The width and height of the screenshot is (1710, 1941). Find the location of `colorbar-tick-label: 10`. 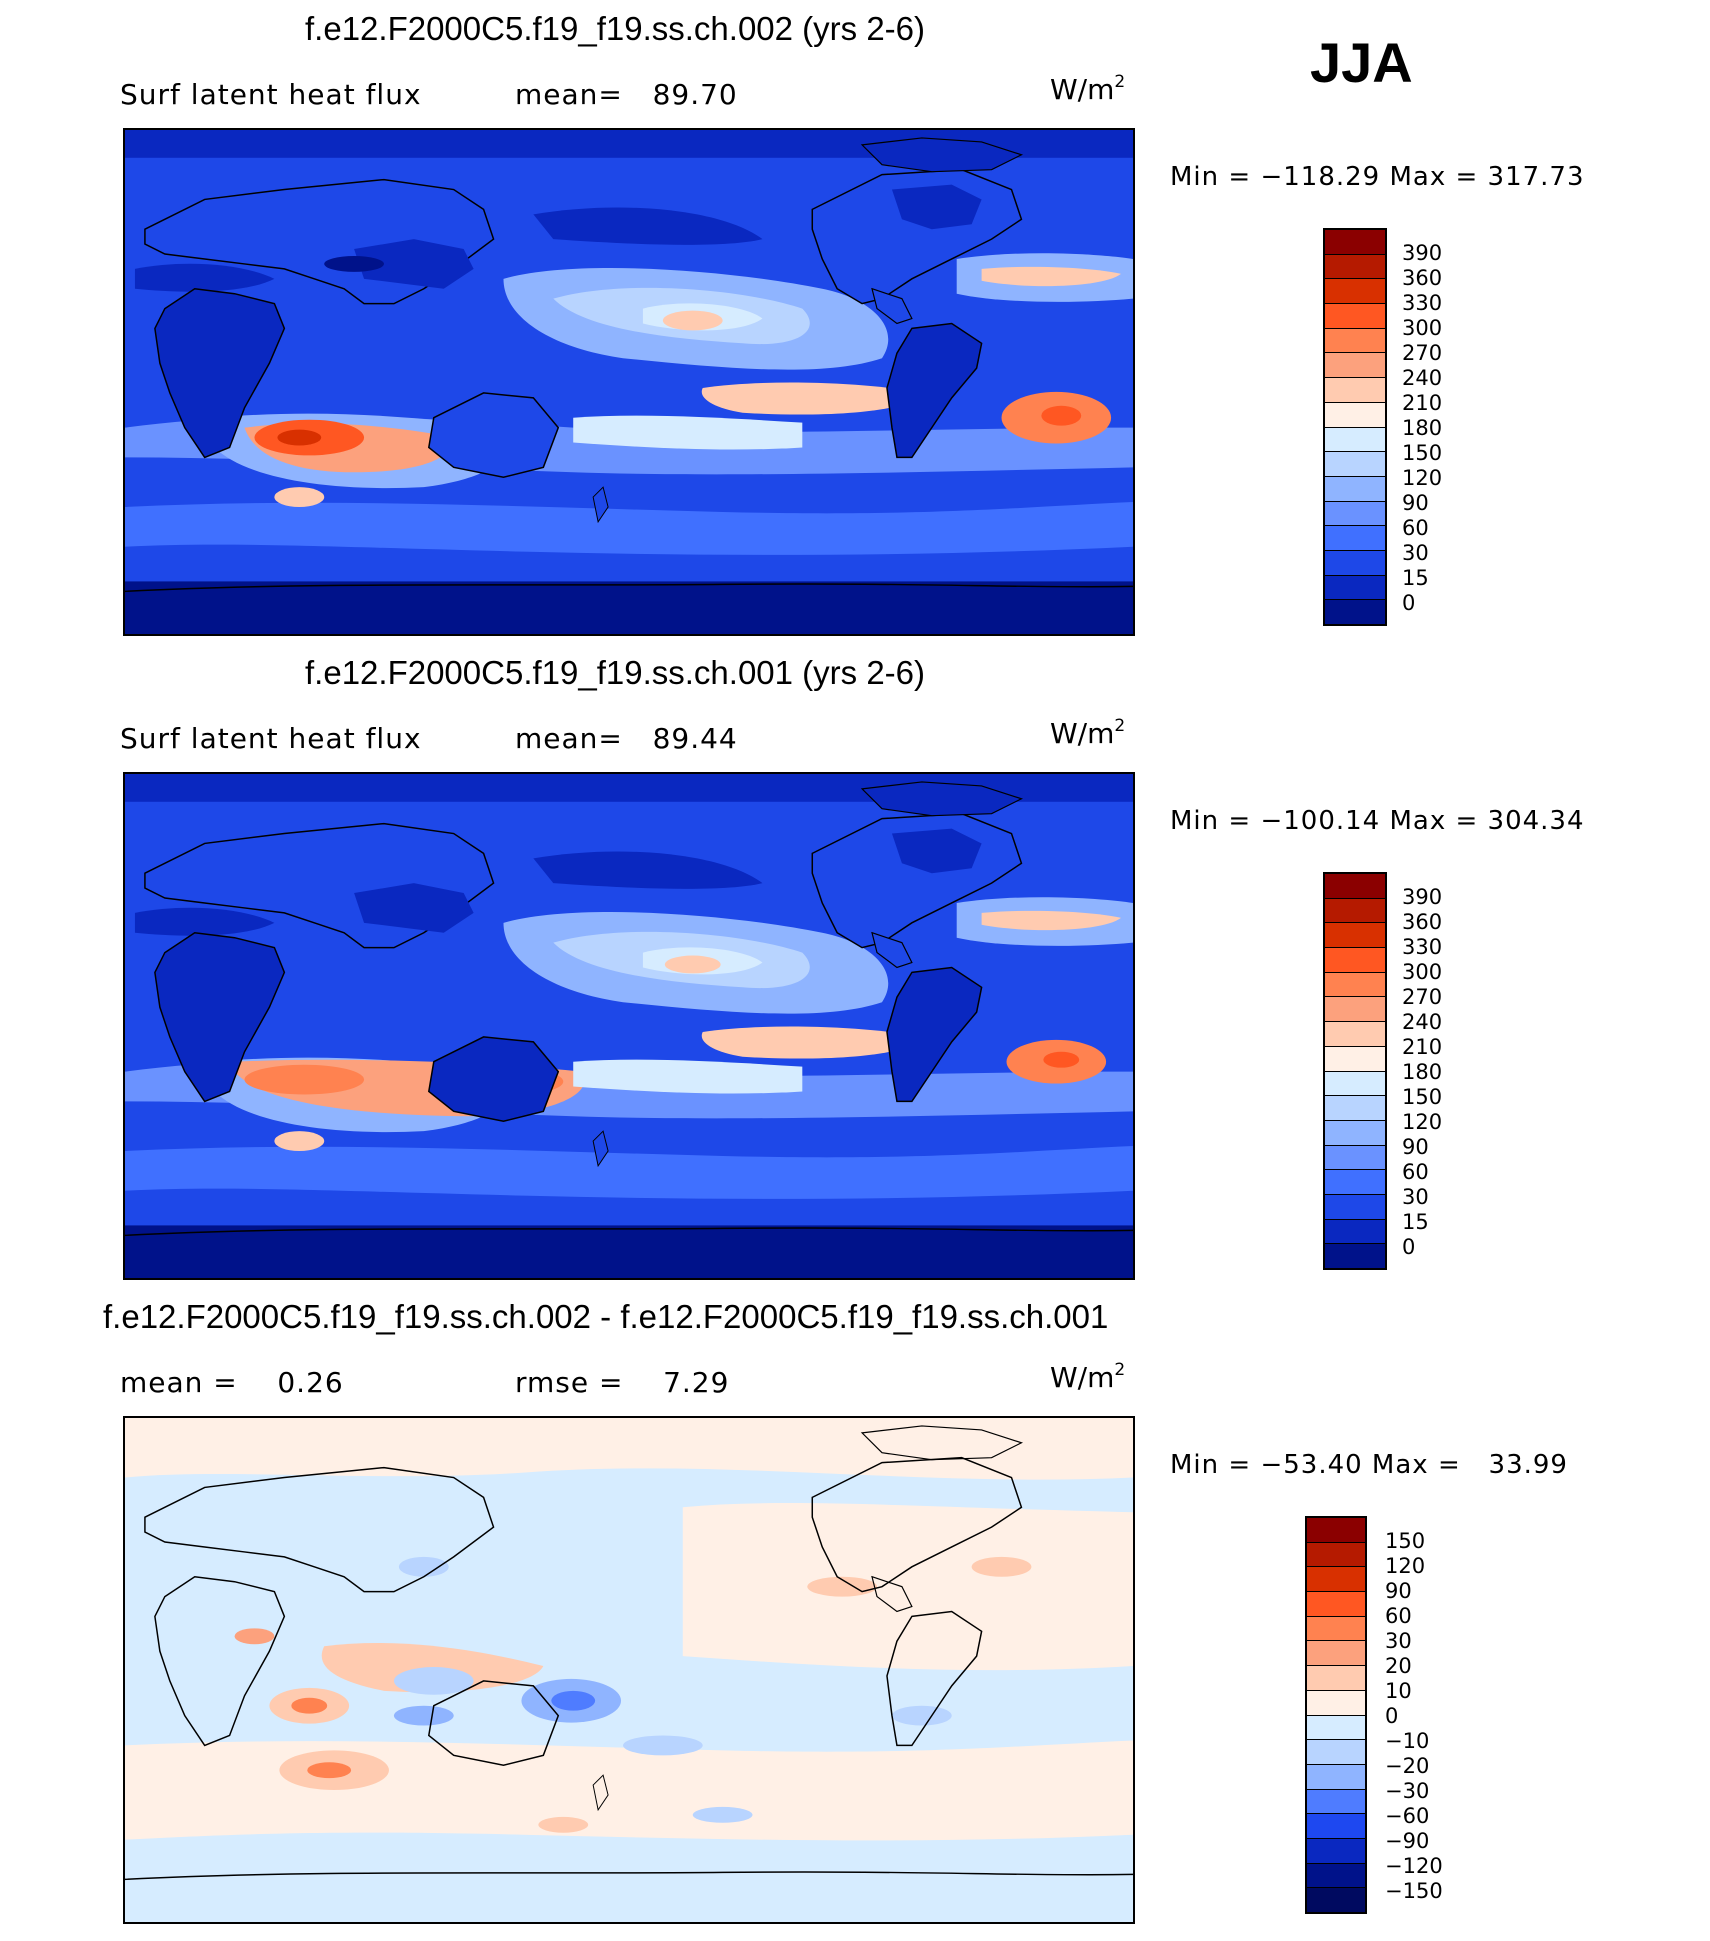

colorbar-tick-label: 10 is located at coordinates (1398, 1691).